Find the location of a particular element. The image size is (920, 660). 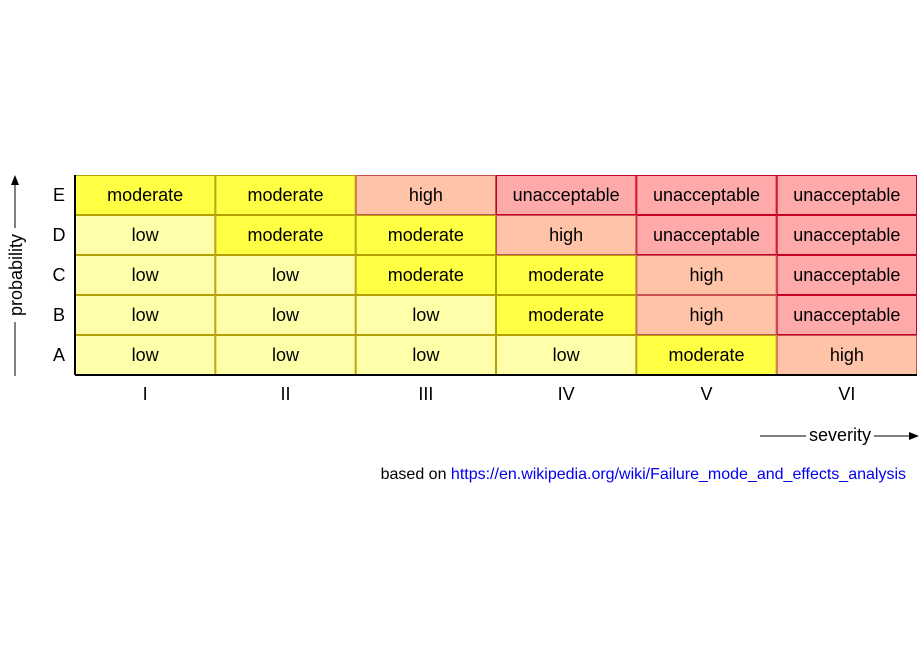

x-axis-label: severity is located at coordinates (840, 435).